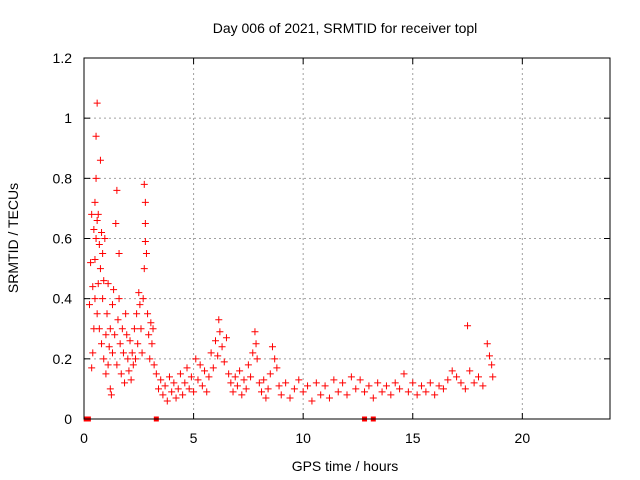 This screenshot has width=640, height=480. Describe the element at coordinates (63, 359) in the screenshot. I see `y-tick-label: 0.2` at that location.